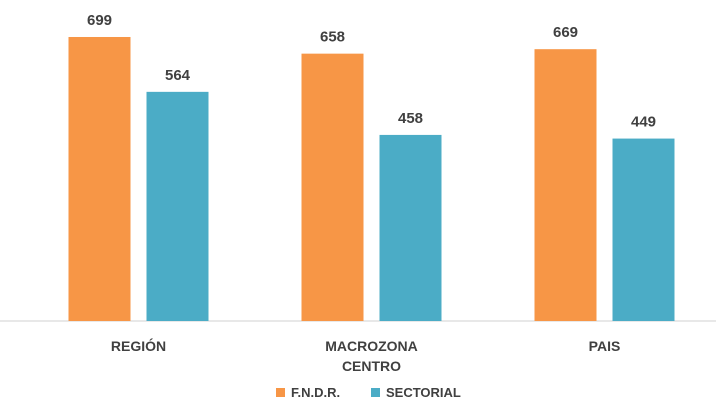  Describe the element at coordinates (316, 392) in the screenshot. I see `legend-label: F.N.D.R.` at that location.